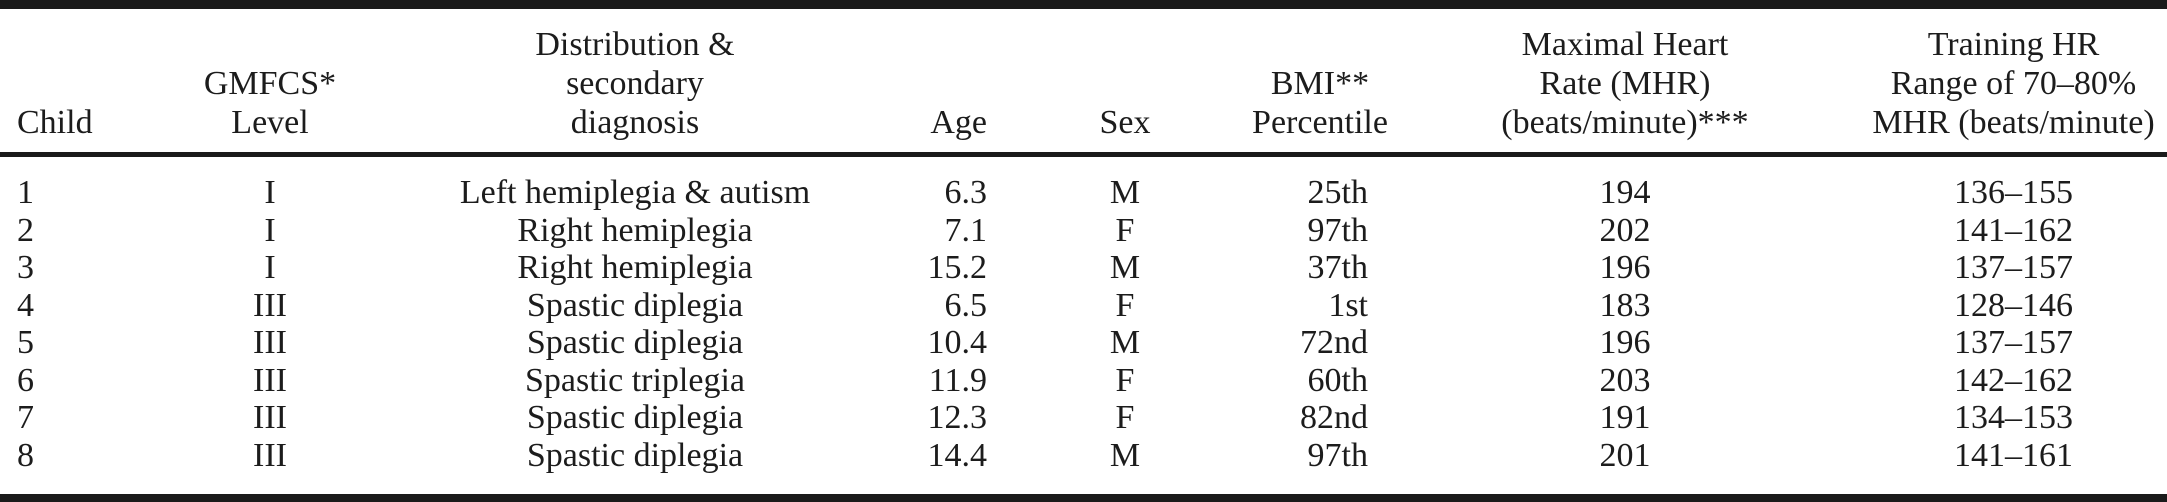 The width and height of the screenshot is (2167, 502). What do you see at coordinates (1625, 380) in the screenshot?
I see `cell-mhr: 203` at bounding box center [1625, 380].